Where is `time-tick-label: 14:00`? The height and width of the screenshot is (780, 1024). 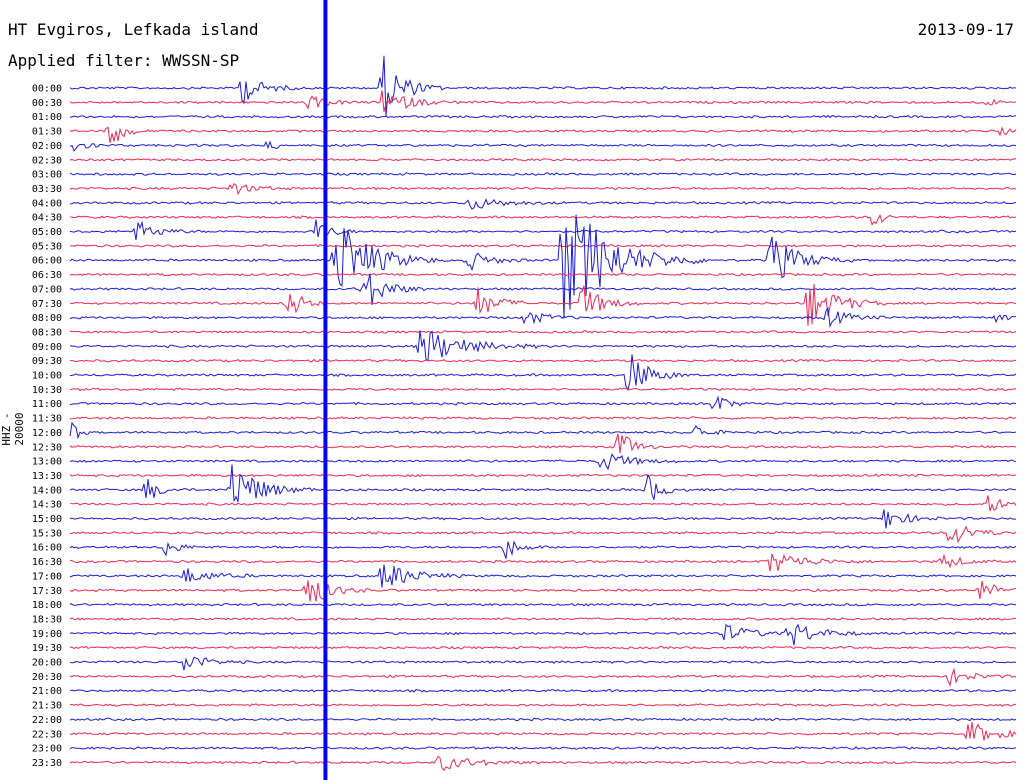
time-tick-label: 14:00 is located at coordinates (47, 490).